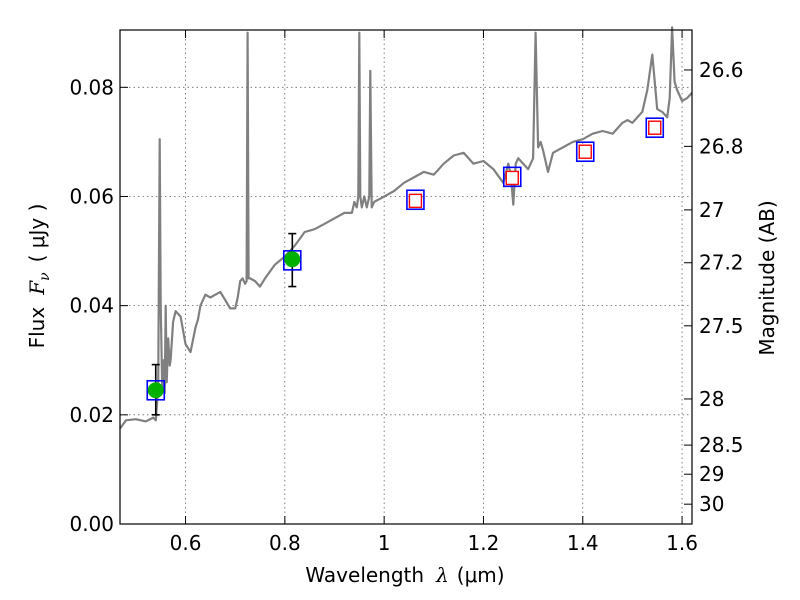  Describe the element at coordinates (91, 415) in the screenshot. I see `y-tick-label: 0.02` at that location.